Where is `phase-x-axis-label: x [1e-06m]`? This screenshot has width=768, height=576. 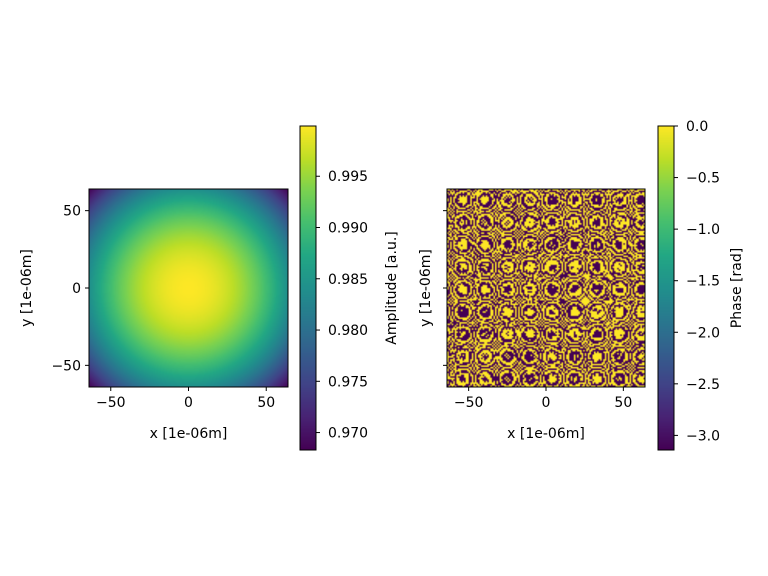 phase-x-axis-label: x [1e-06m] is located at coordinates (546, 434).